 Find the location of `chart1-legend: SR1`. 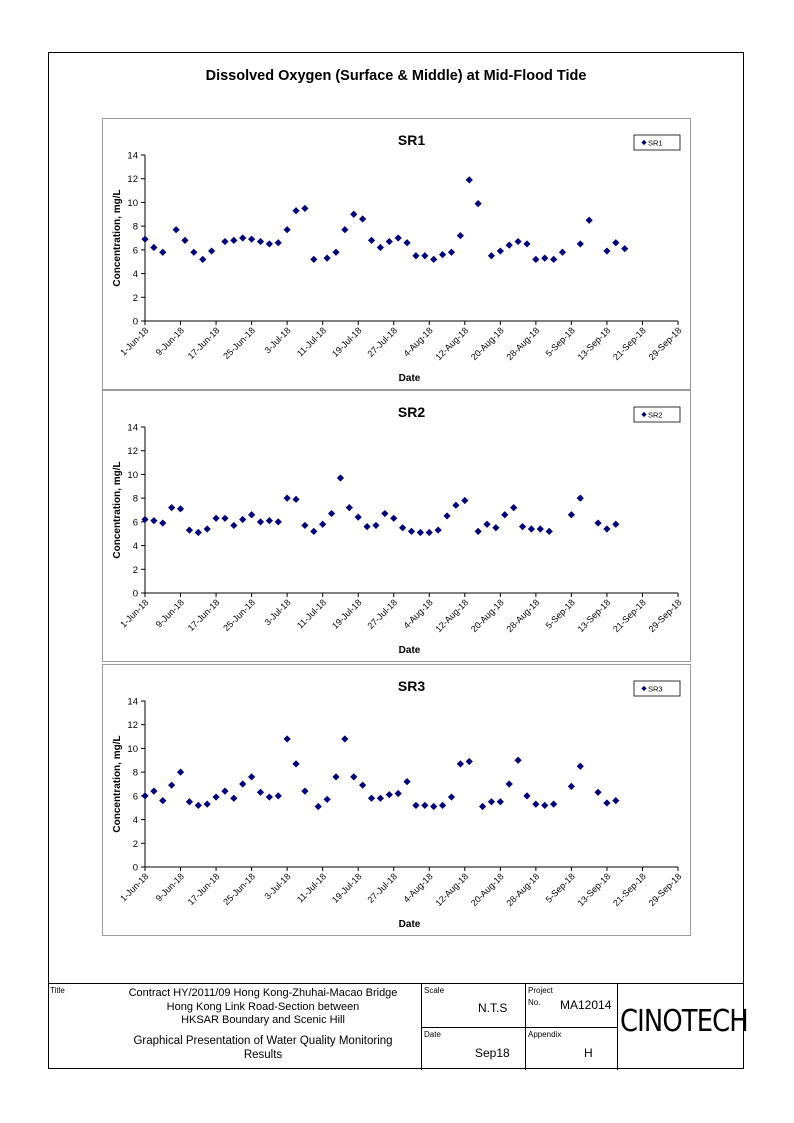

chart1-legend: SR1 is located at coordinates (657, 142).